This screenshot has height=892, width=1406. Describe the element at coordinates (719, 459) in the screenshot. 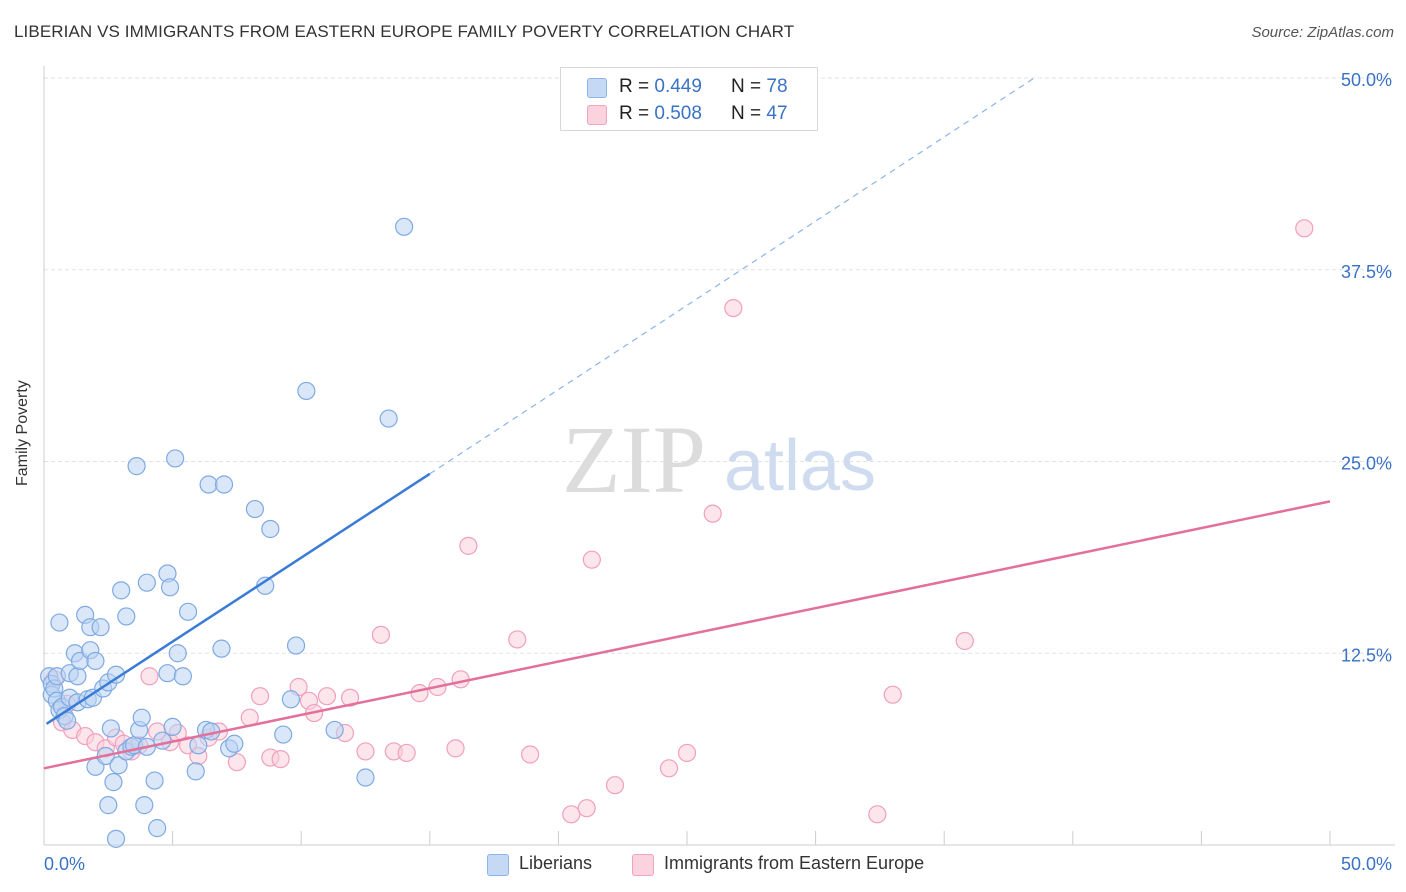

I see `watermark: ZIP atlas` at that location.